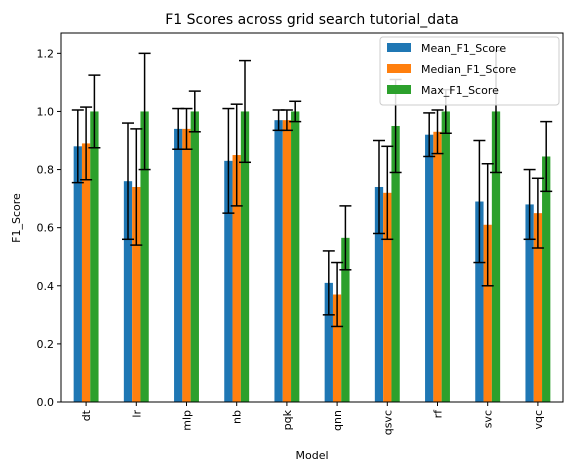  I want to click on legend-label: Median_F1_Score, so click(468, 69).